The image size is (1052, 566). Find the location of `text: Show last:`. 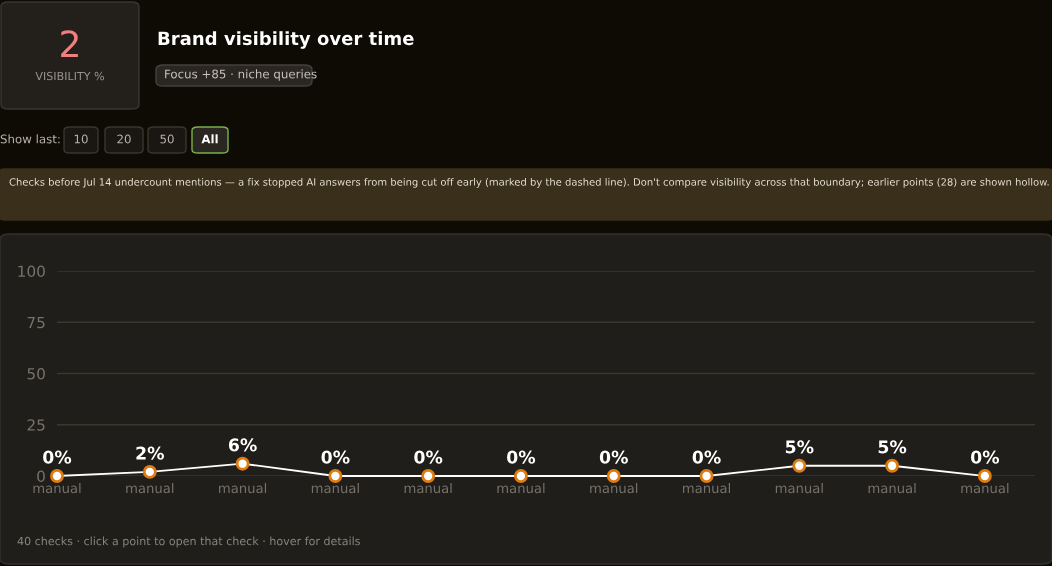

text: Show last: is located at coordinates (30, 139).